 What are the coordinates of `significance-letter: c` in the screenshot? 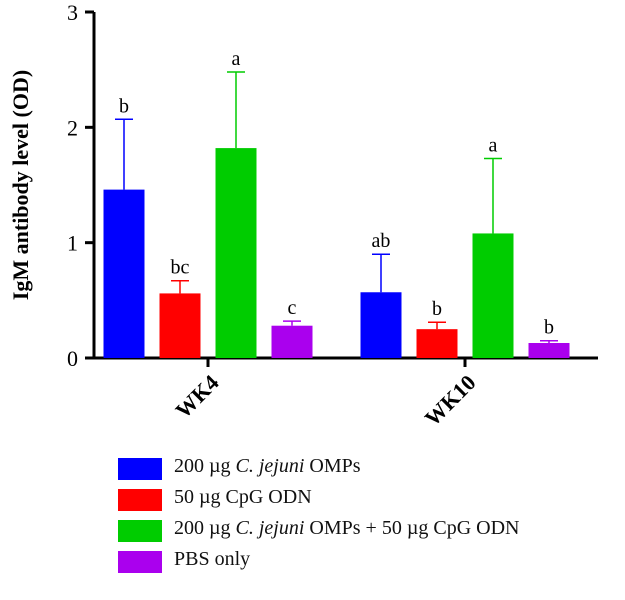 It's located at (292, 308).